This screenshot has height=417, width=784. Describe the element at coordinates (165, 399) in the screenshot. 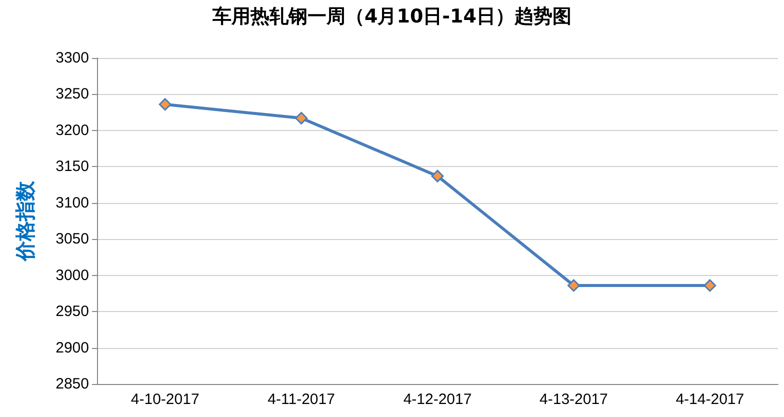

I see `x-tick-label: 4-10-2017` at that location.